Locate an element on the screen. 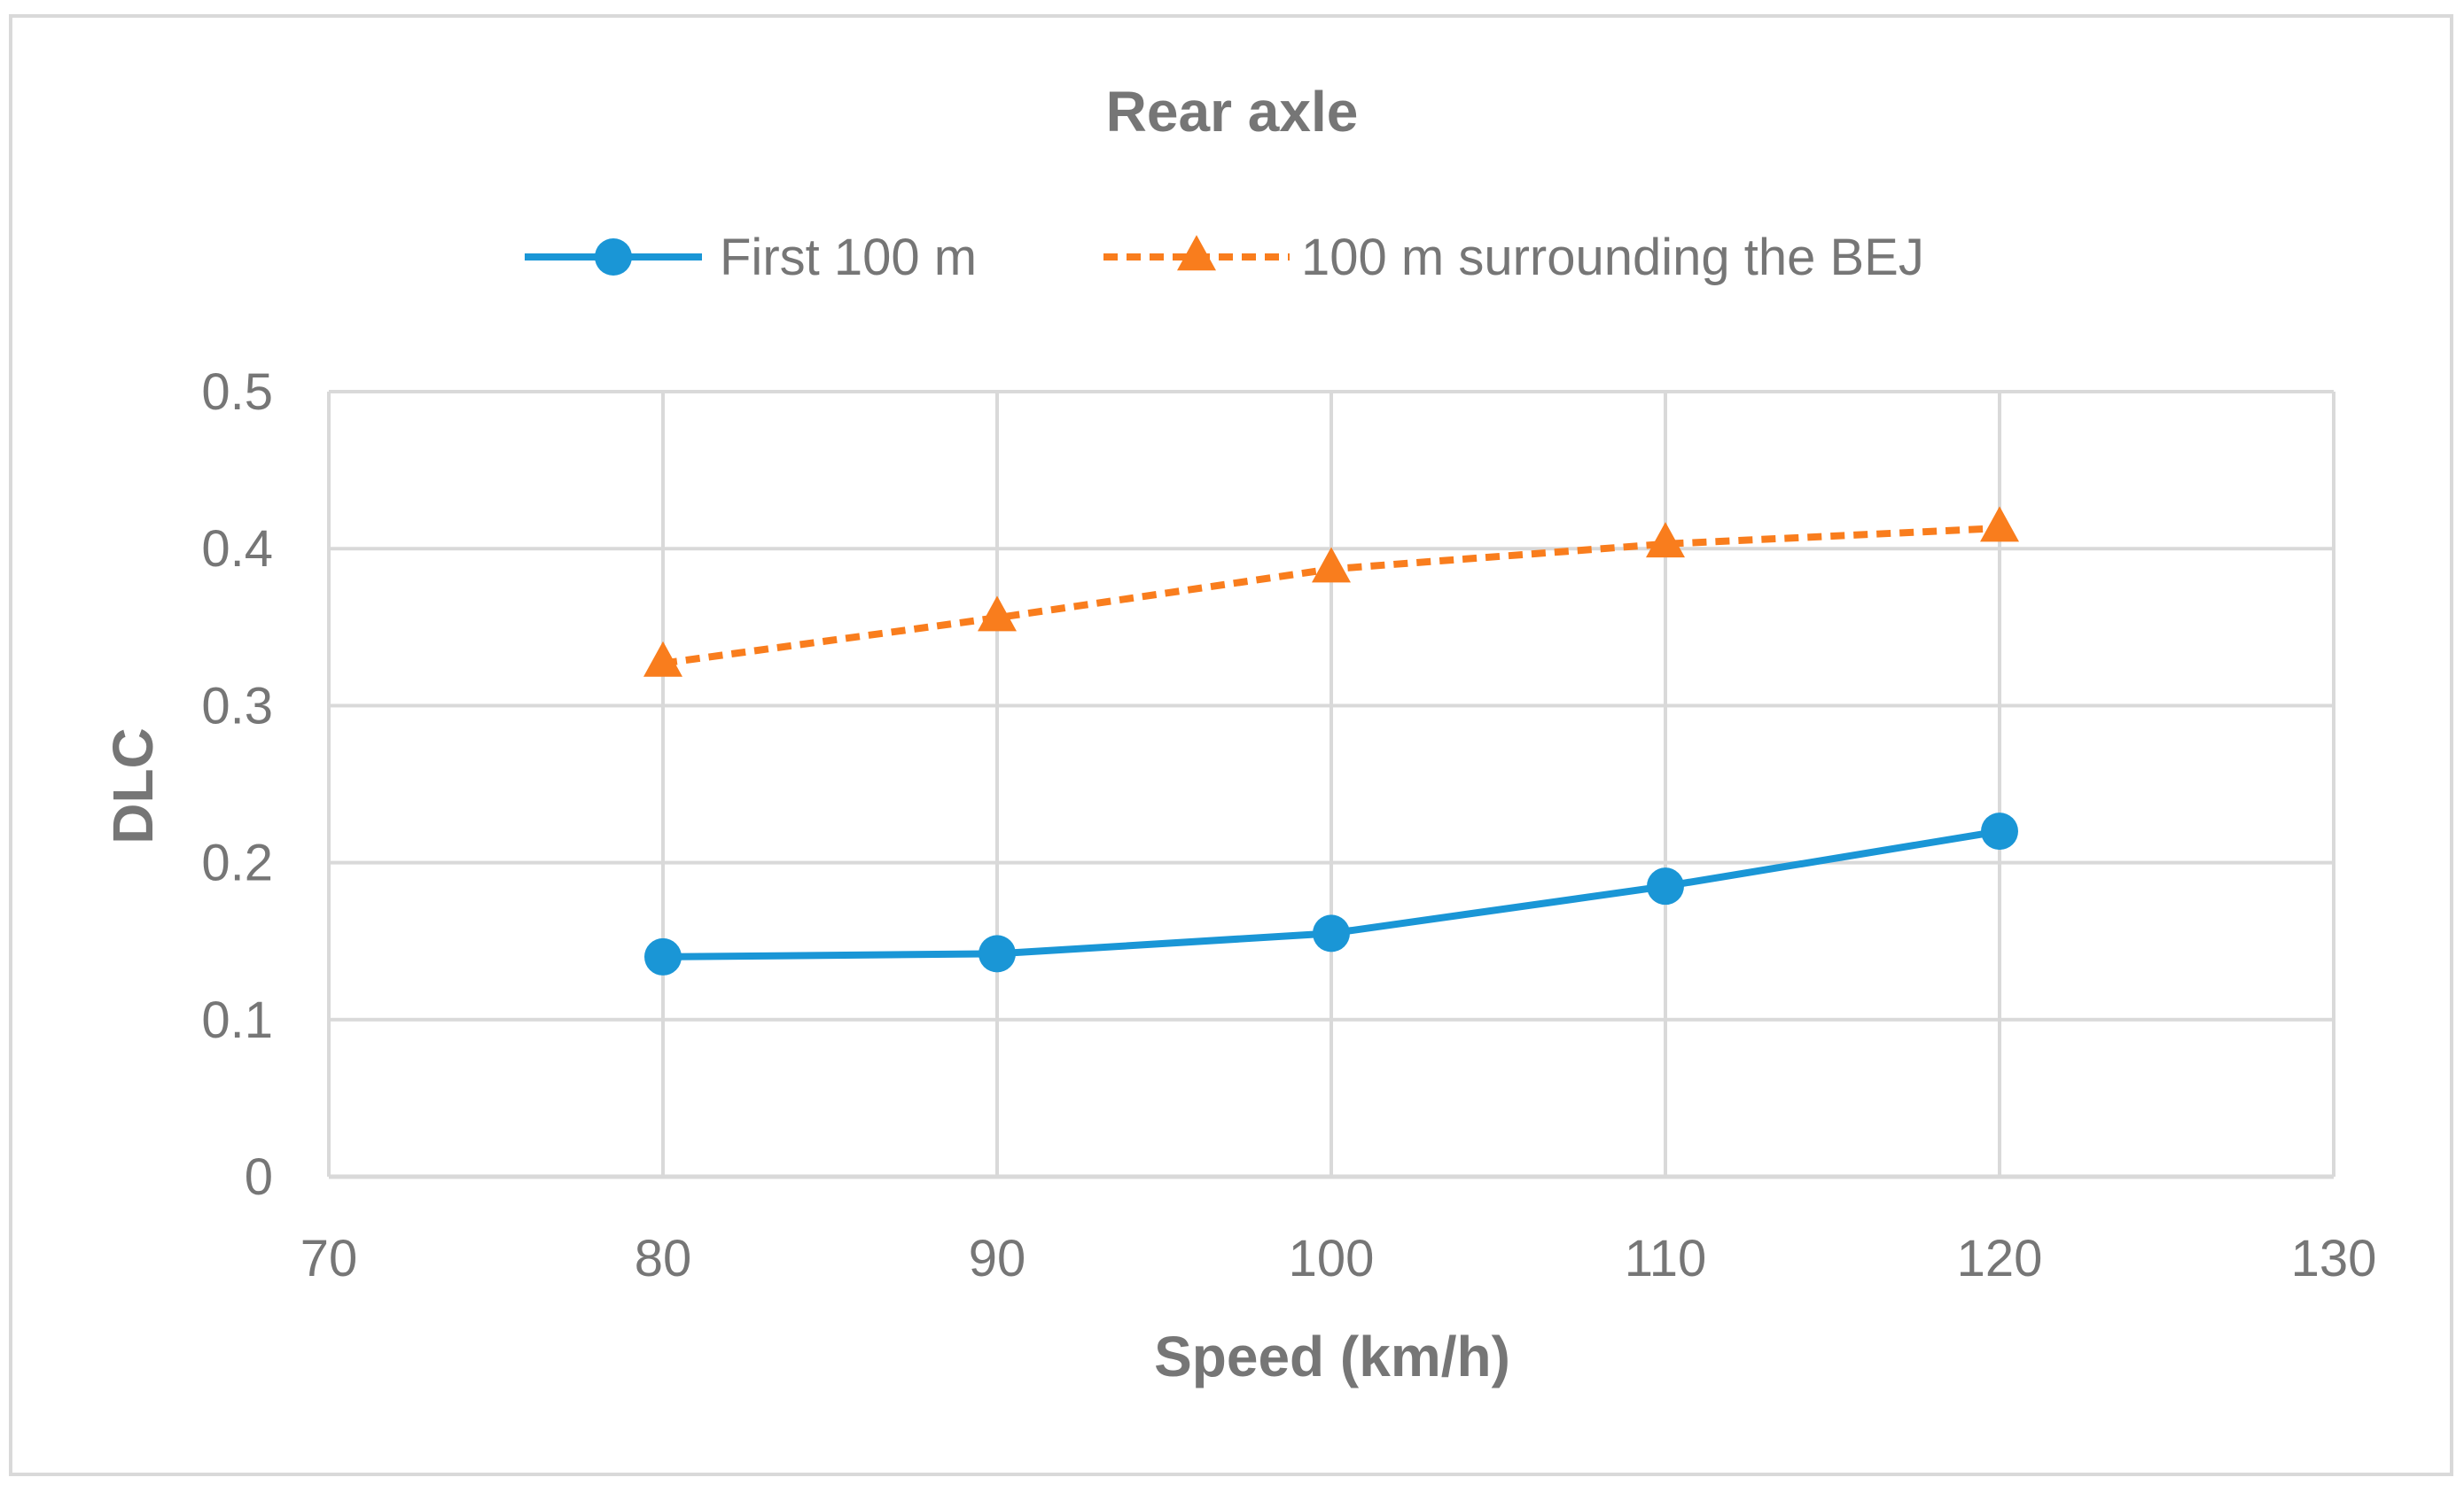  x-tick-label: 70 is located at coordinates (329, 1258).